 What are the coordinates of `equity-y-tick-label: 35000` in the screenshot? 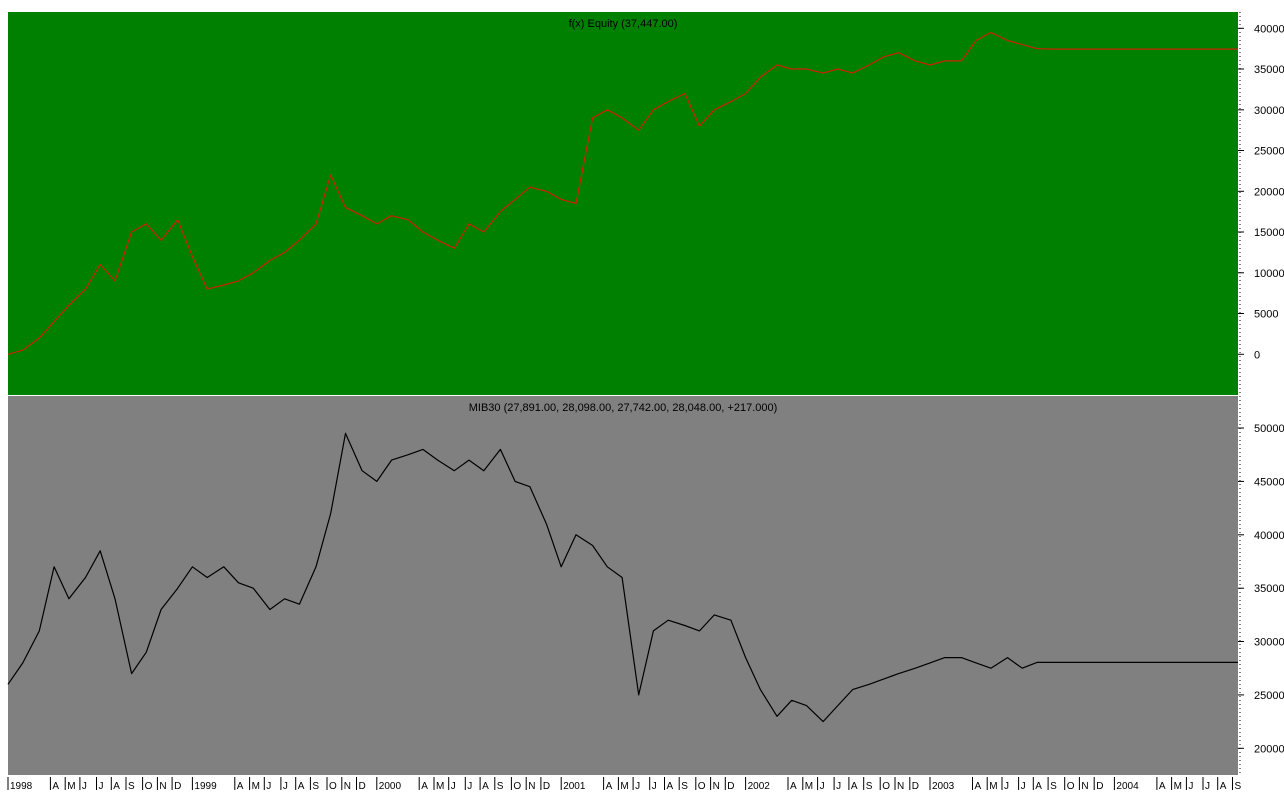 It's located at (1269, 70).